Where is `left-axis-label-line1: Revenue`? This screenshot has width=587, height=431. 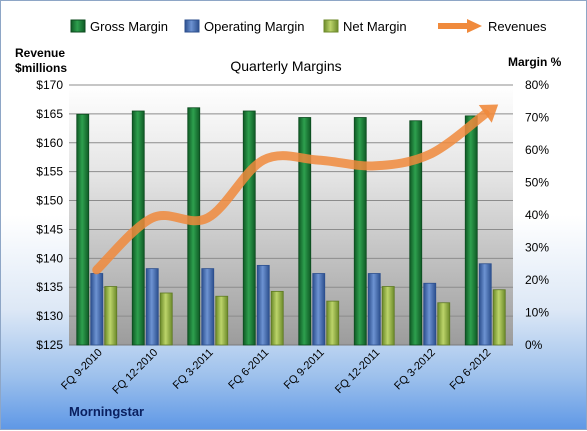 left-axis-label-line1: Revenue is located at coordinates (40, 53).